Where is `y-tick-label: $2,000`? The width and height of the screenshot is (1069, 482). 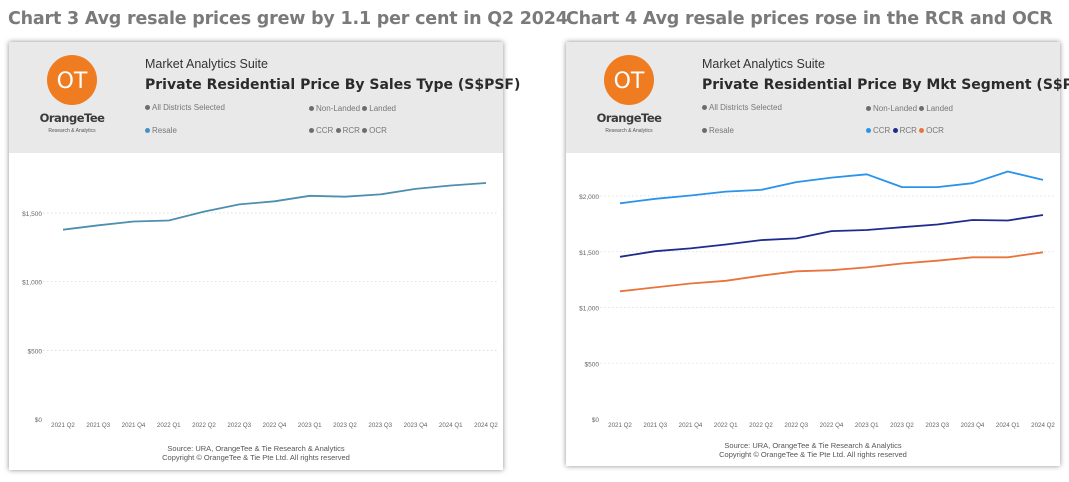
y-tick-label: $2,000 is located at coordinates (589, 197).